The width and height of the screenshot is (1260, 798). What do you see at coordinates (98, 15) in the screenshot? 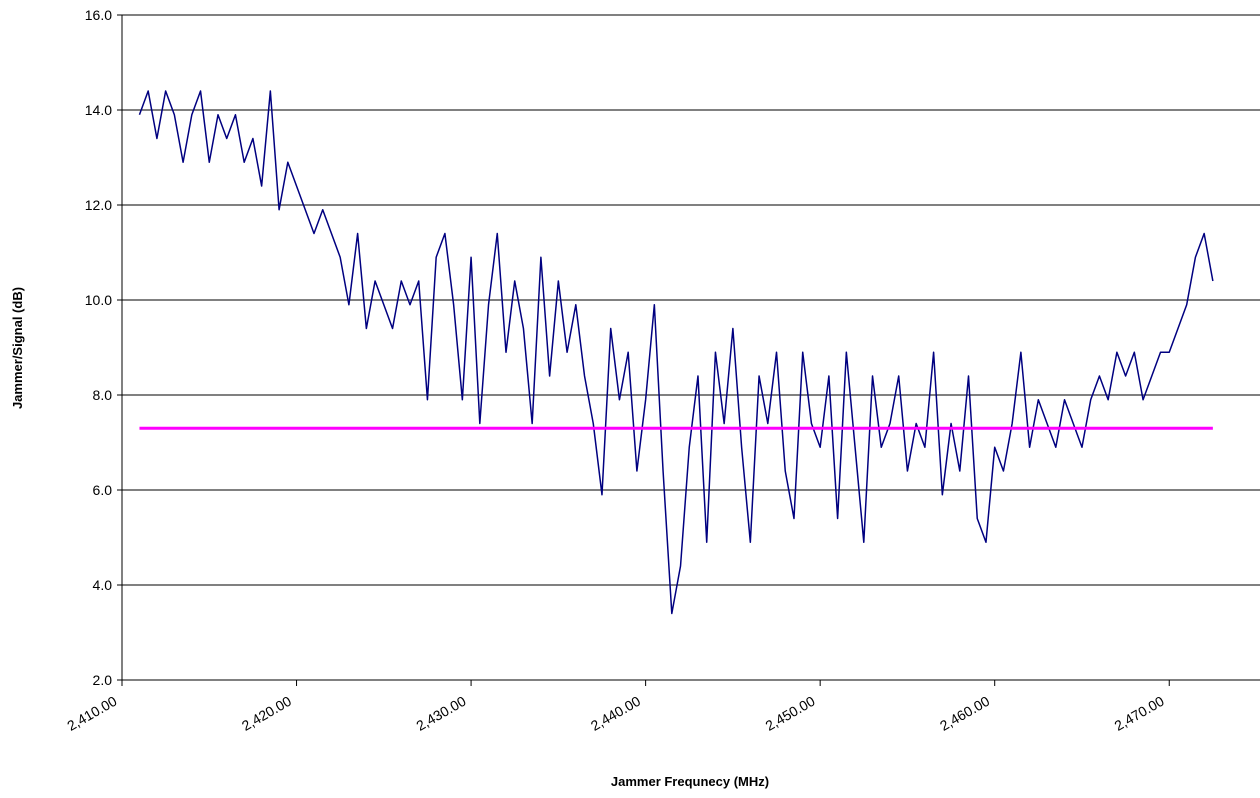
I see `y-tick-label: 16.0` at bounding box center [98, 15].